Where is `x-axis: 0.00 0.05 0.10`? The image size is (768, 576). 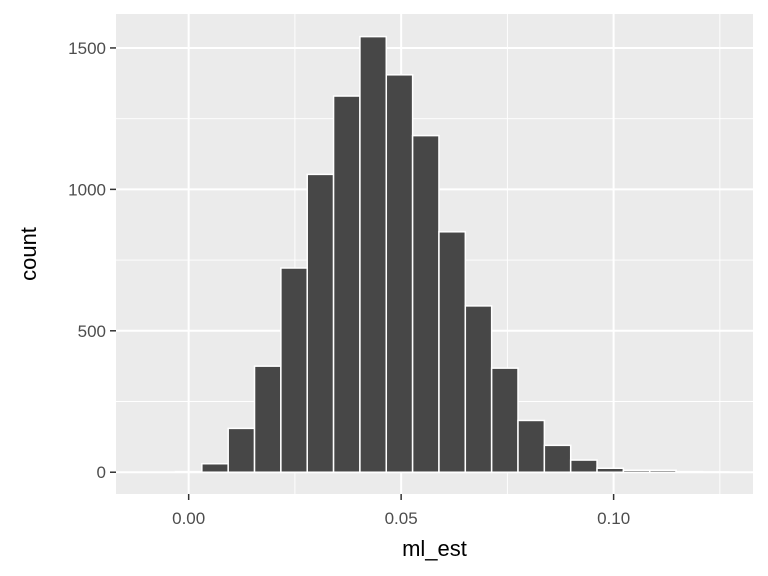 x-axis: 0.00 0.05 0.10 is located at coordinates (401, 511).